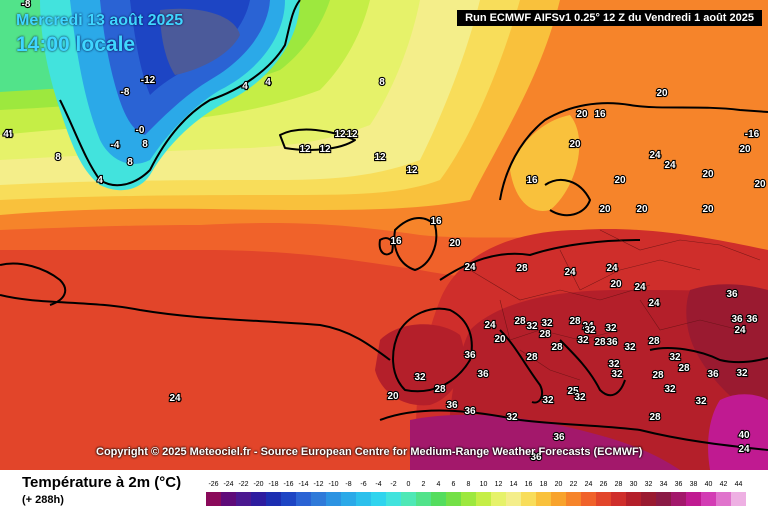  Describe the element at coordinates (567, 198) in the screenshot. I see `baltic-coast` at that location.